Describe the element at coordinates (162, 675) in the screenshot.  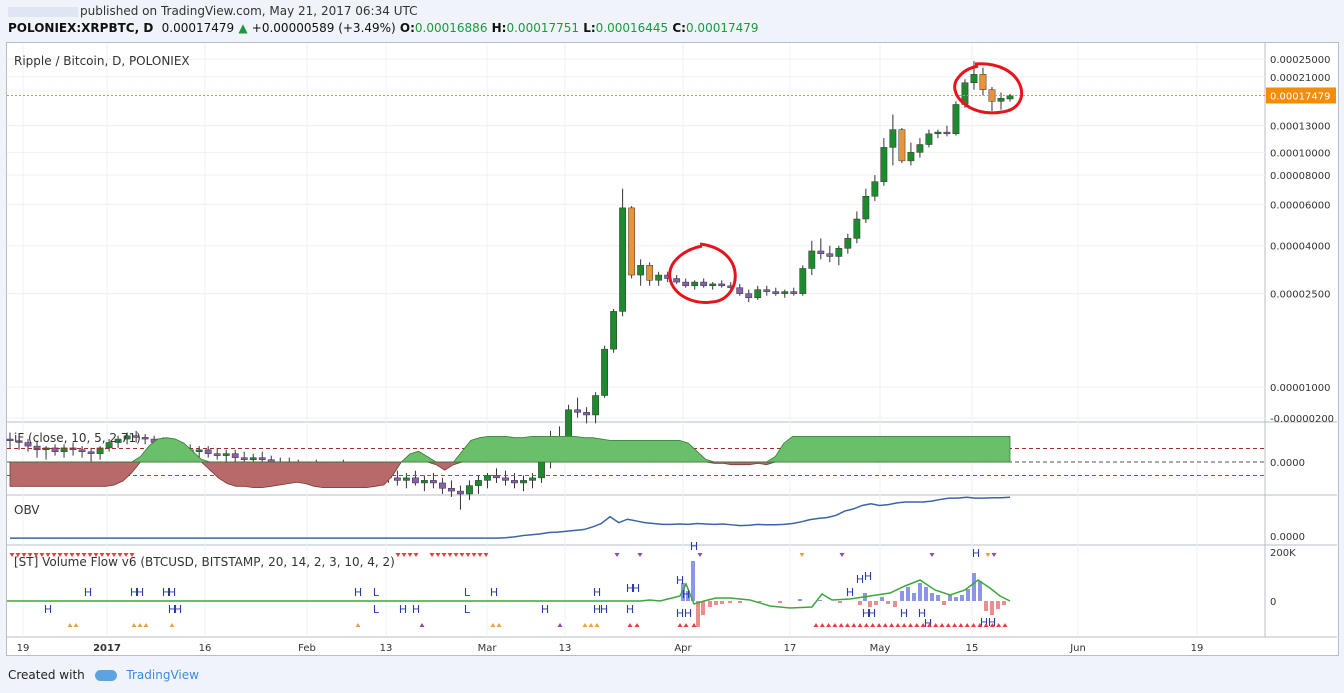
I see `tradingview-link: TradingView` at that location.